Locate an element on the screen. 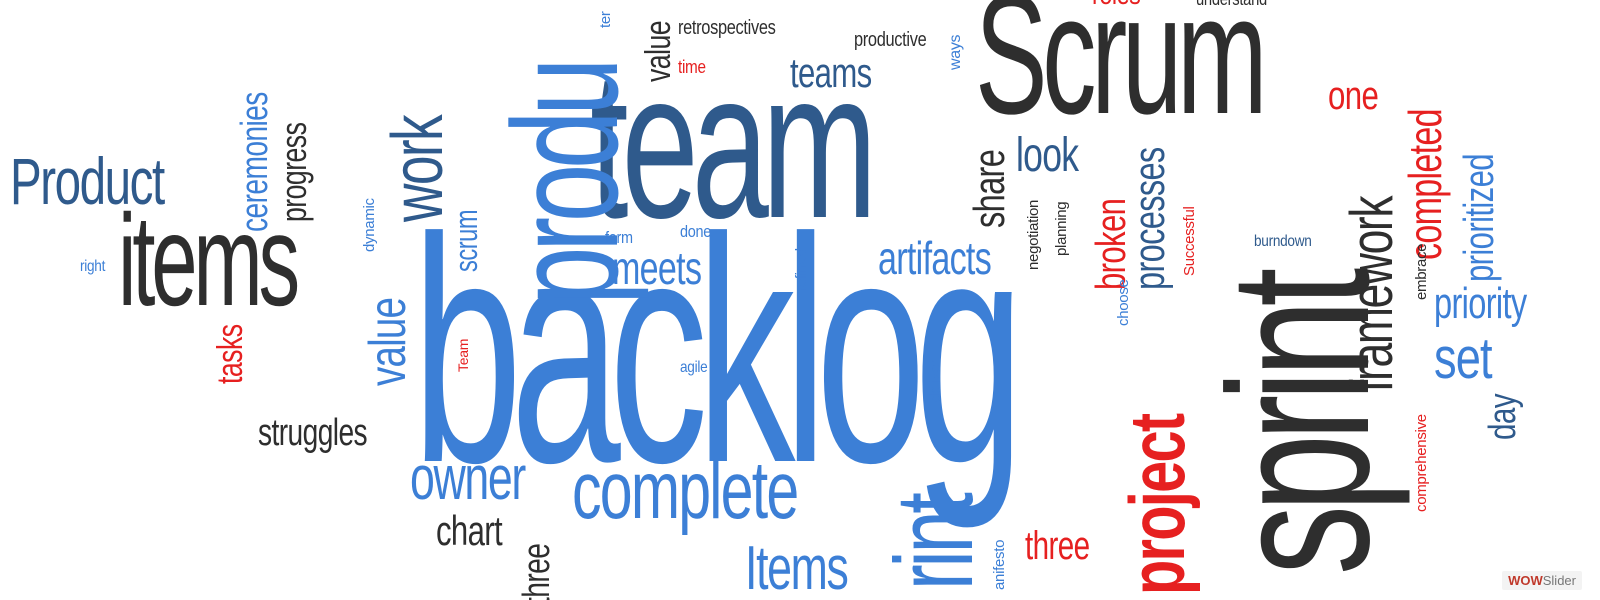  word-processes: processes is located at coordinates (1149, 218).